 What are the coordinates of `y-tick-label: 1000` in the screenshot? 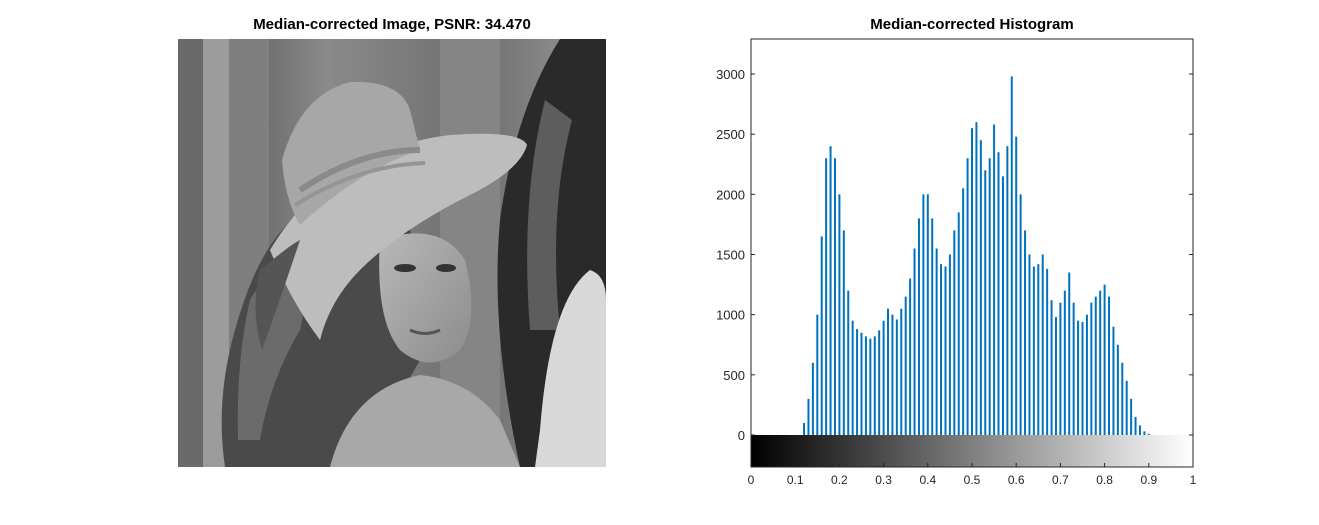 It's located at (730, 315).